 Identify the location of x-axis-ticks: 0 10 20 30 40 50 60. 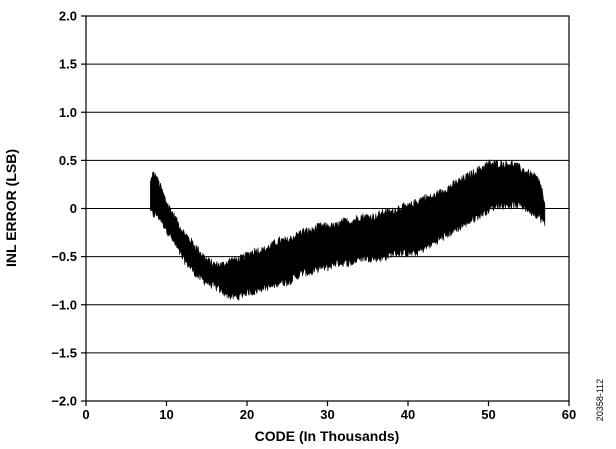
(329, 411).